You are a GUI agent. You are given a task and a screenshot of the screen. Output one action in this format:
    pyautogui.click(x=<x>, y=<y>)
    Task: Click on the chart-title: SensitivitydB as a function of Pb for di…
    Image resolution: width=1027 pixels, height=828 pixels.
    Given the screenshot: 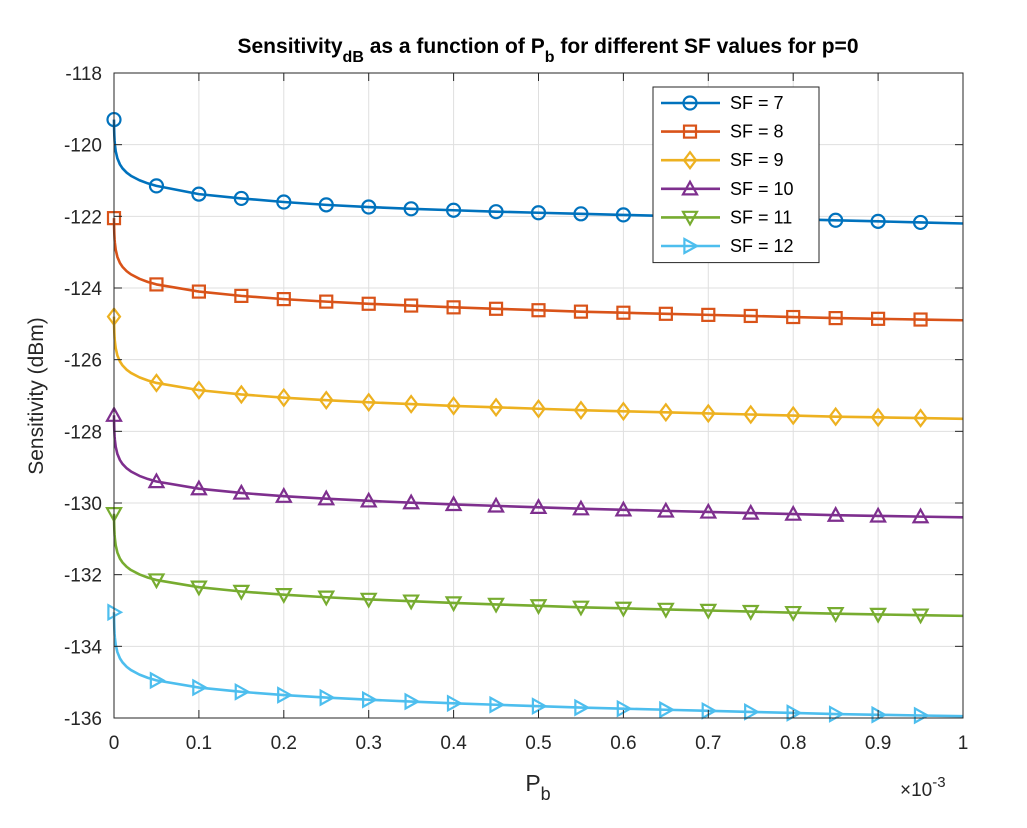 What is the action you would take?
    pyautogui.click(x=548, y=50)
    